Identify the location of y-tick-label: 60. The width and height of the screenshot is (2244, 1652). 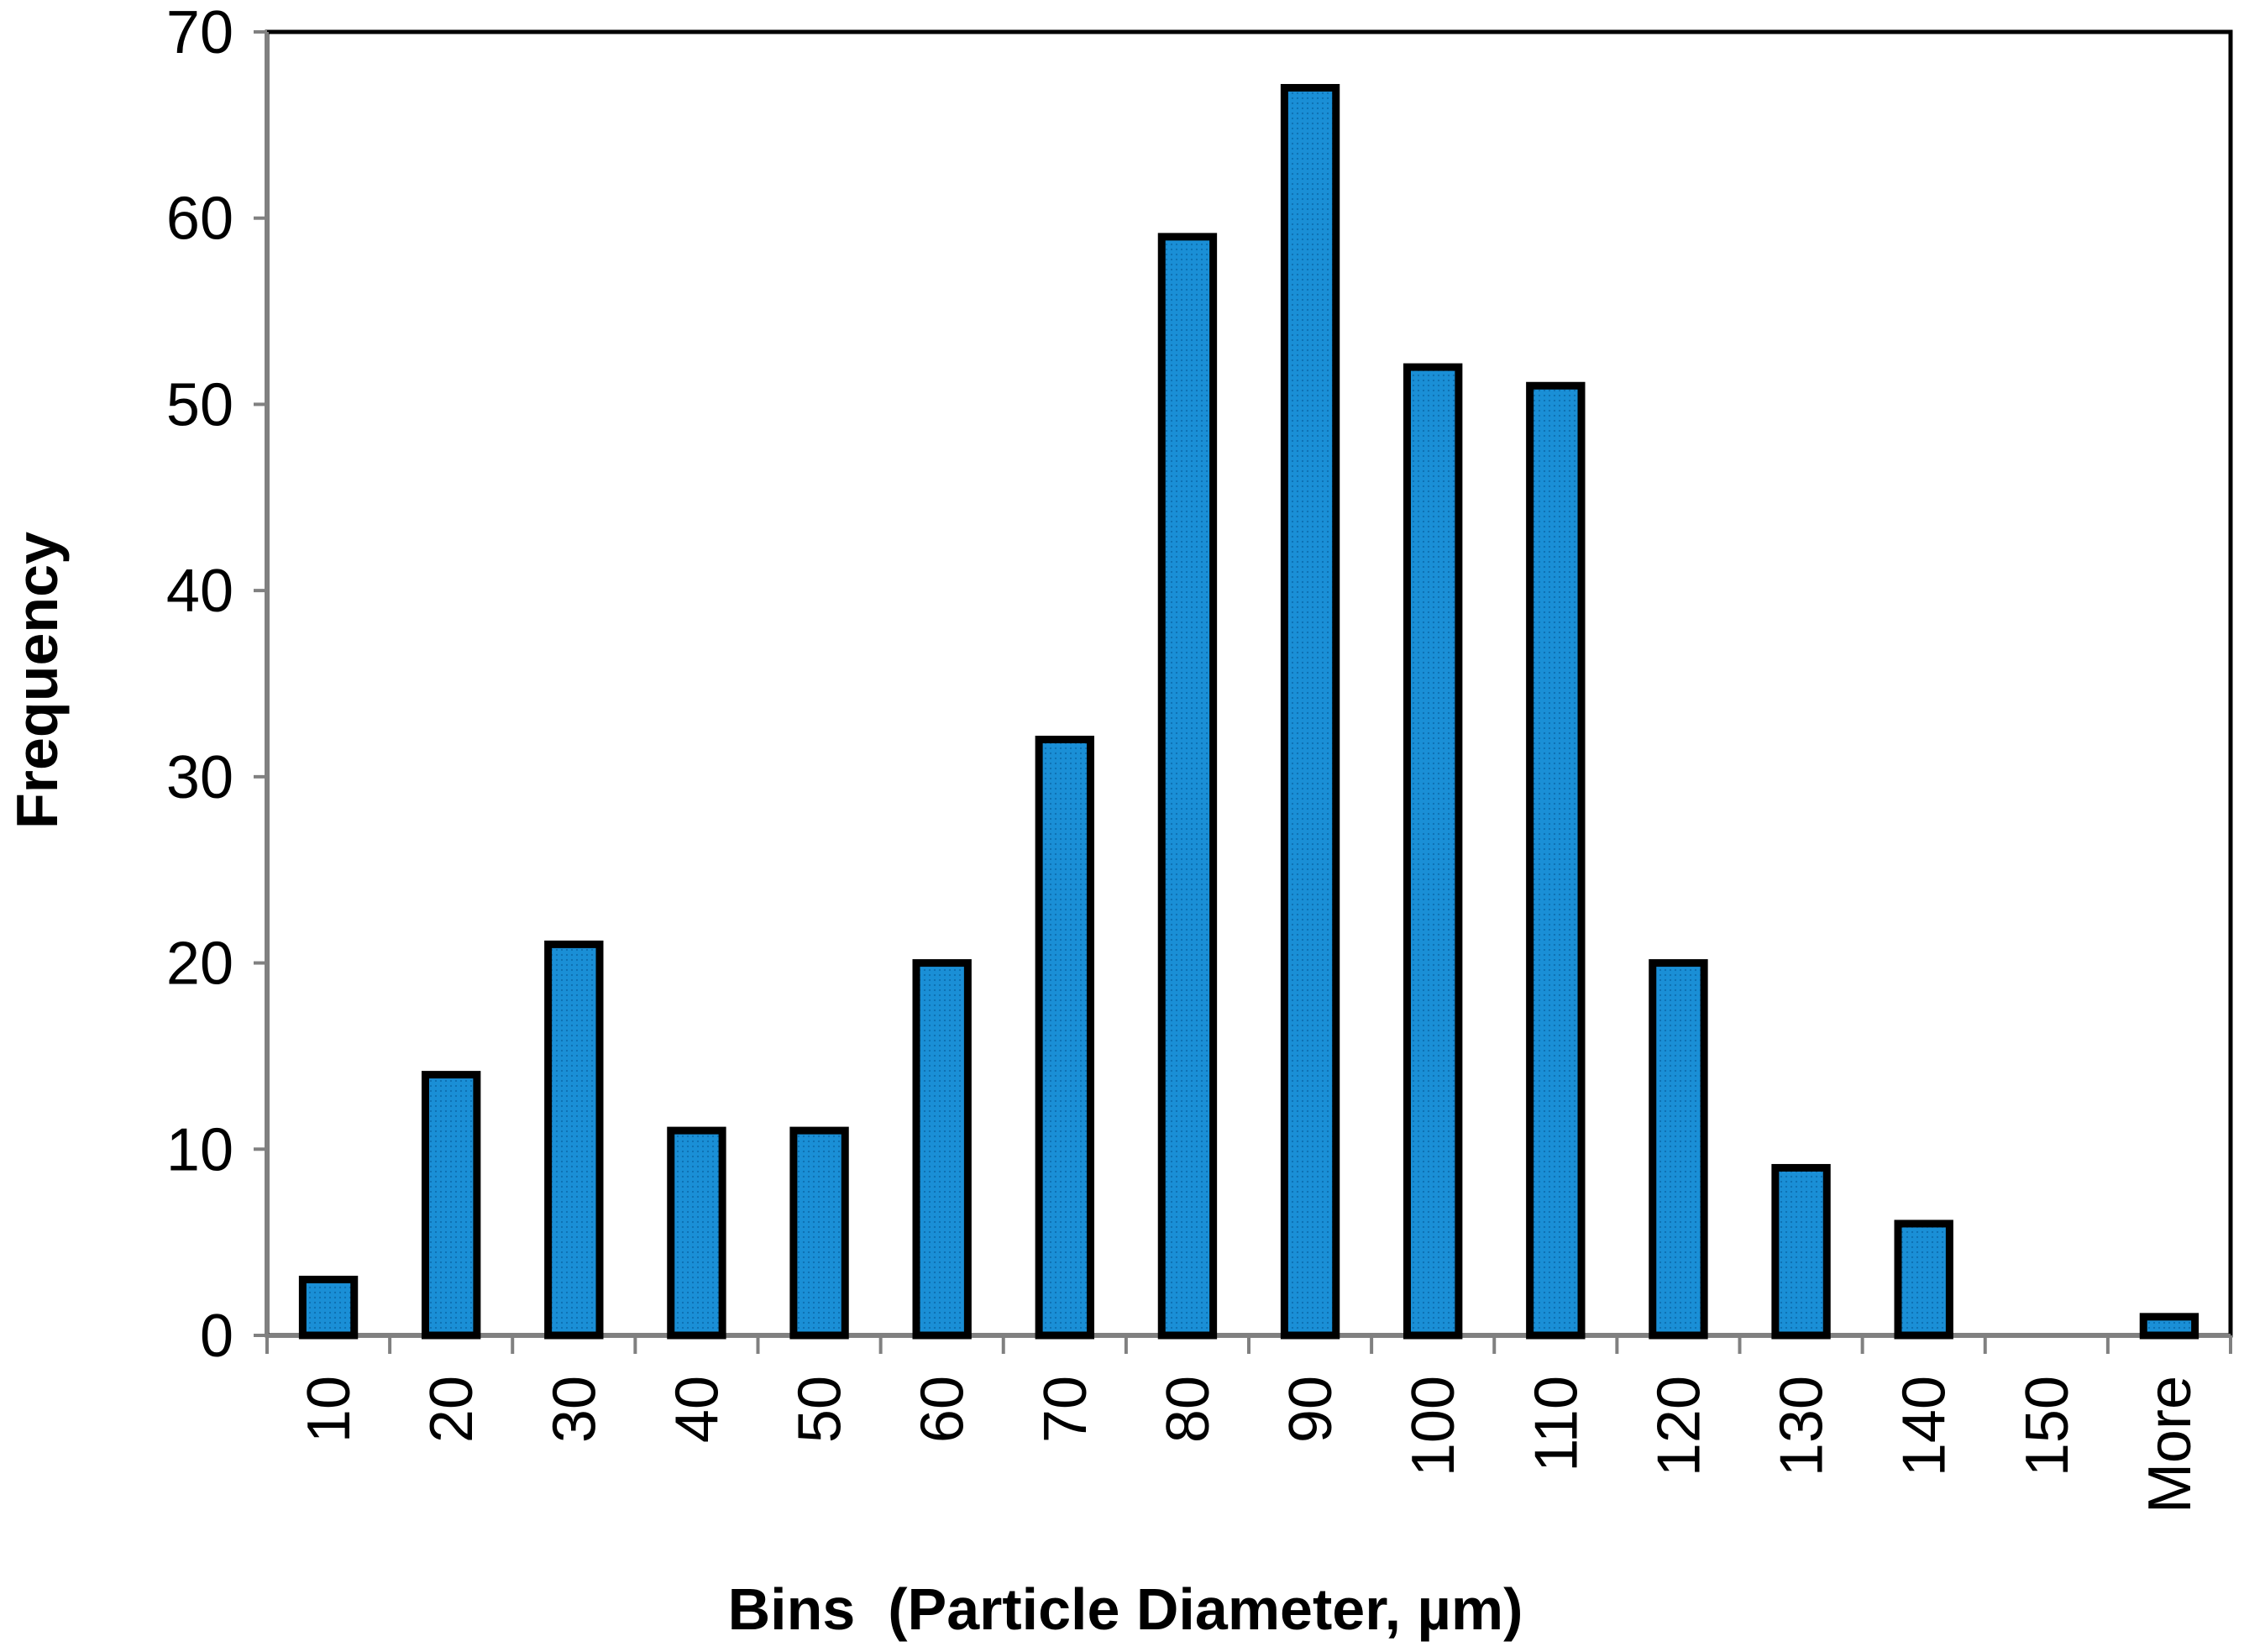
(199, 219).